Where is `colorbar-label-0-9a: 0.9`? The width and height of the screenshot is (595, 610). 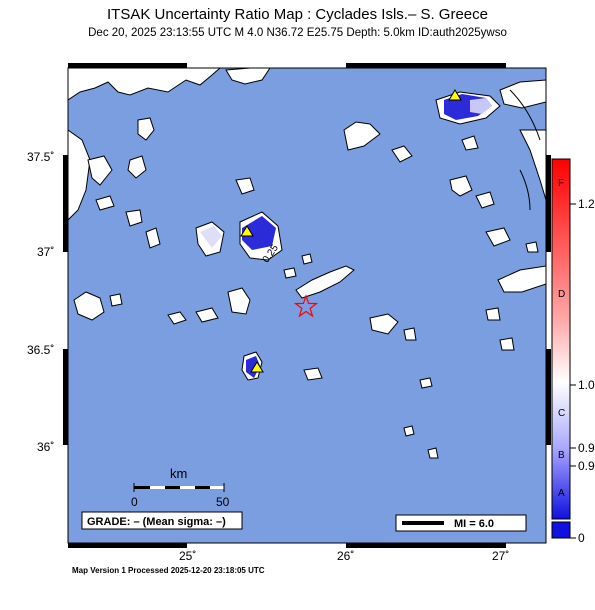 colorbar-label-0-9a: 0.9 is located at coordinates (586, 448).